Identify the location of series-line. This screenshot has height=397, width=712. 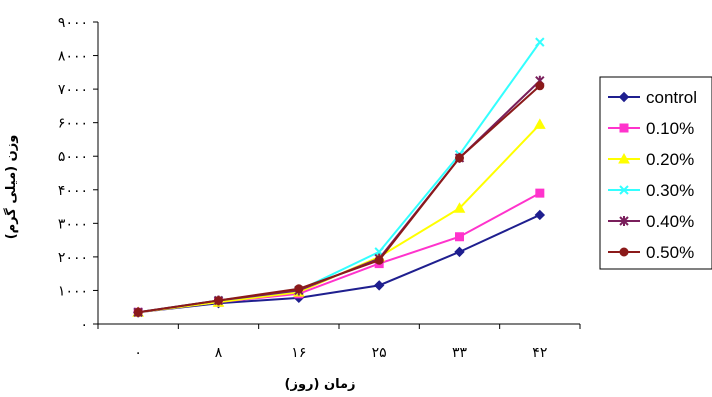
(339, 264).